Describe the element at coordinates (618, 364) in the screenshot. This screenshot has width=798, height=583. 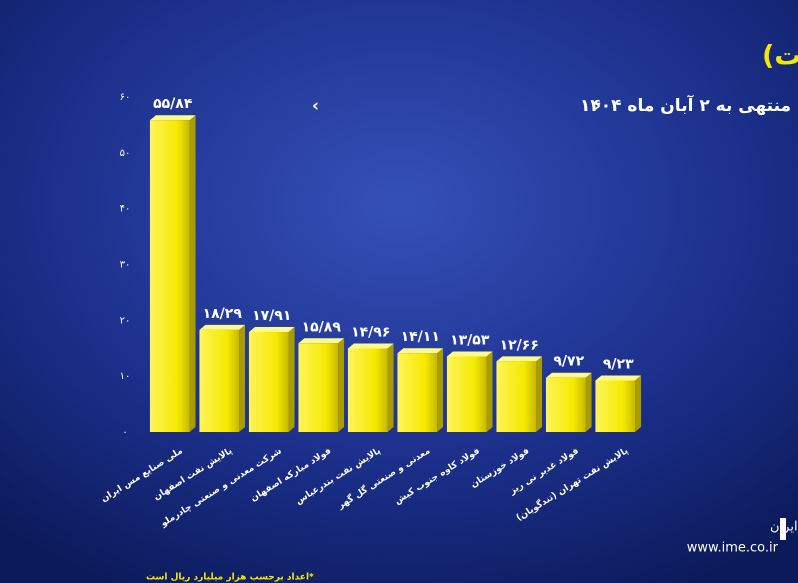
I see `value-label: ۹/۲۳` at that location.